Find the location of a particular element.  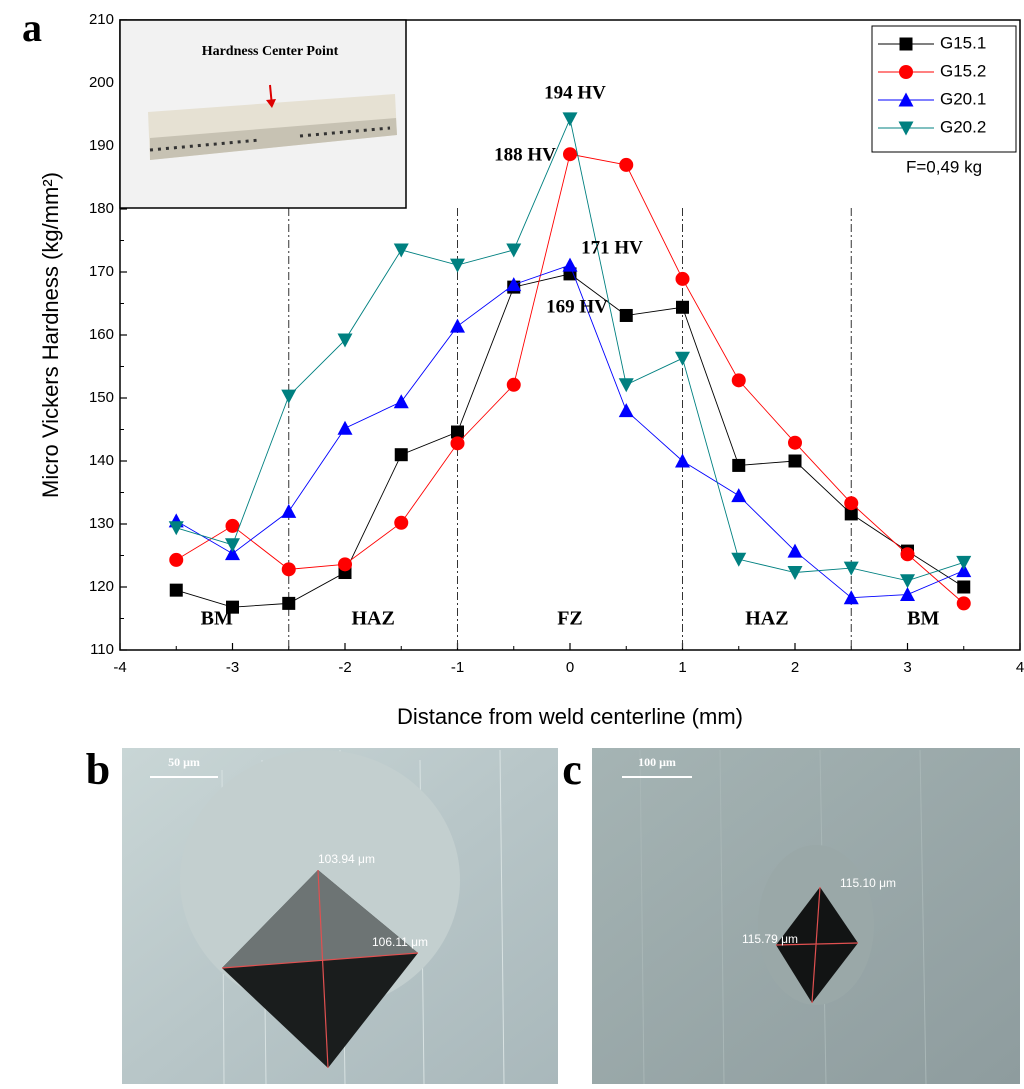

legend-label: G15.1 is located at coordinates (963, 42).